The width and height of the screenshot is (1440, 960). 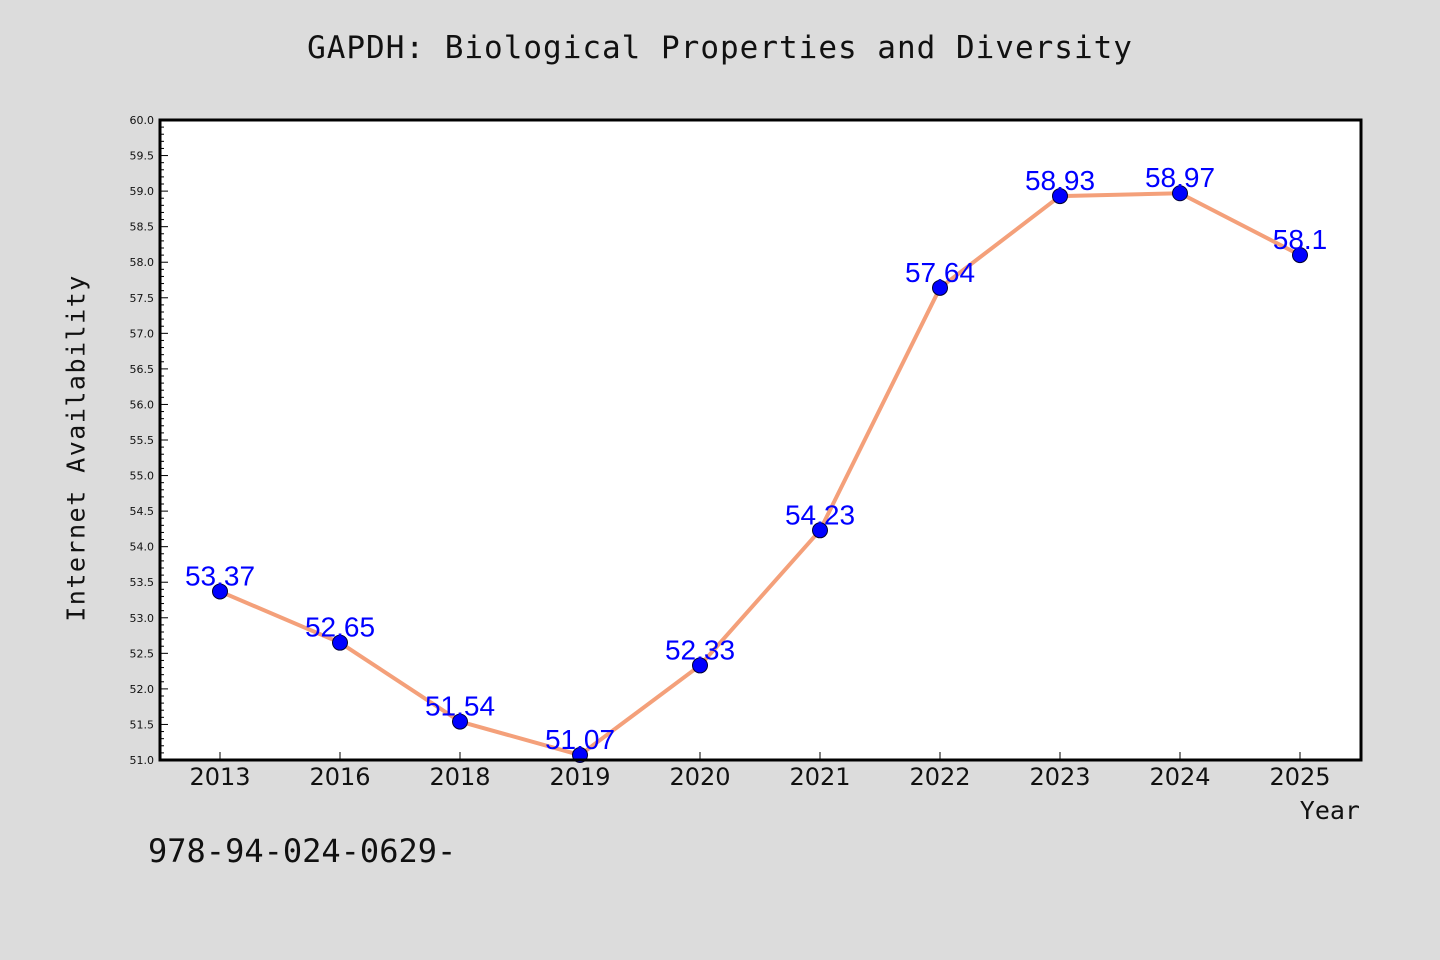 What do you see at coordinates (142, 582) in the screenshot?
I see `y-tick-label: 53.5` at bounding box center [142, 582].